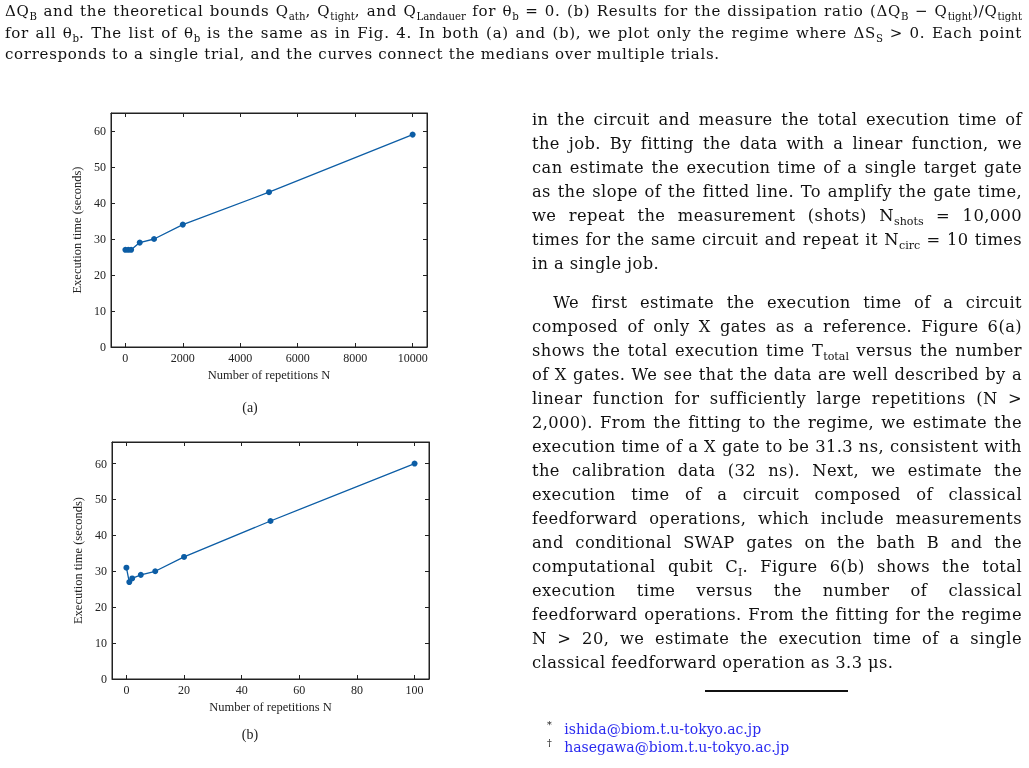 The image size is (1029, 768). What do you see at coordinates (513, 32) in the screenshot?
I see `text: ΔQ$_{B}$ and the theoretical bounds Q$_{ath}$, Q$_{tight}$, and Q$_{Landauer}$ for θ$_{b}$ = 0. (b) Results for the dissipation ratio (ΔQ$_{B}$ − Q$_{tight}$)/Q$_{tight}$ for all θ$_{b}$. The list of θ$_{b}$ is the same as in Fig. 4. In both (a) and (b), we plot only the regime where ΔS$_{S}$ > 0. Each point corresponds to a single trial, and the curves connect the medians over multiple trials.` at bounding box center [513, 32].